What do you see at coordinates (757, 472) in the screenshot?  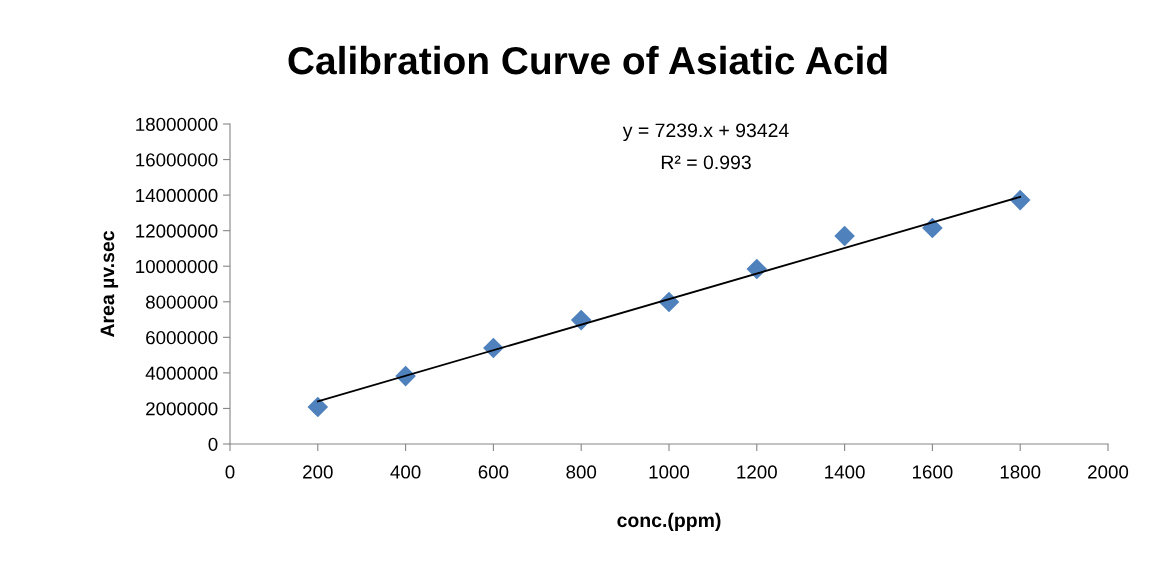 I see `x-tick-label: 1200` at bounding box center [757, 472].